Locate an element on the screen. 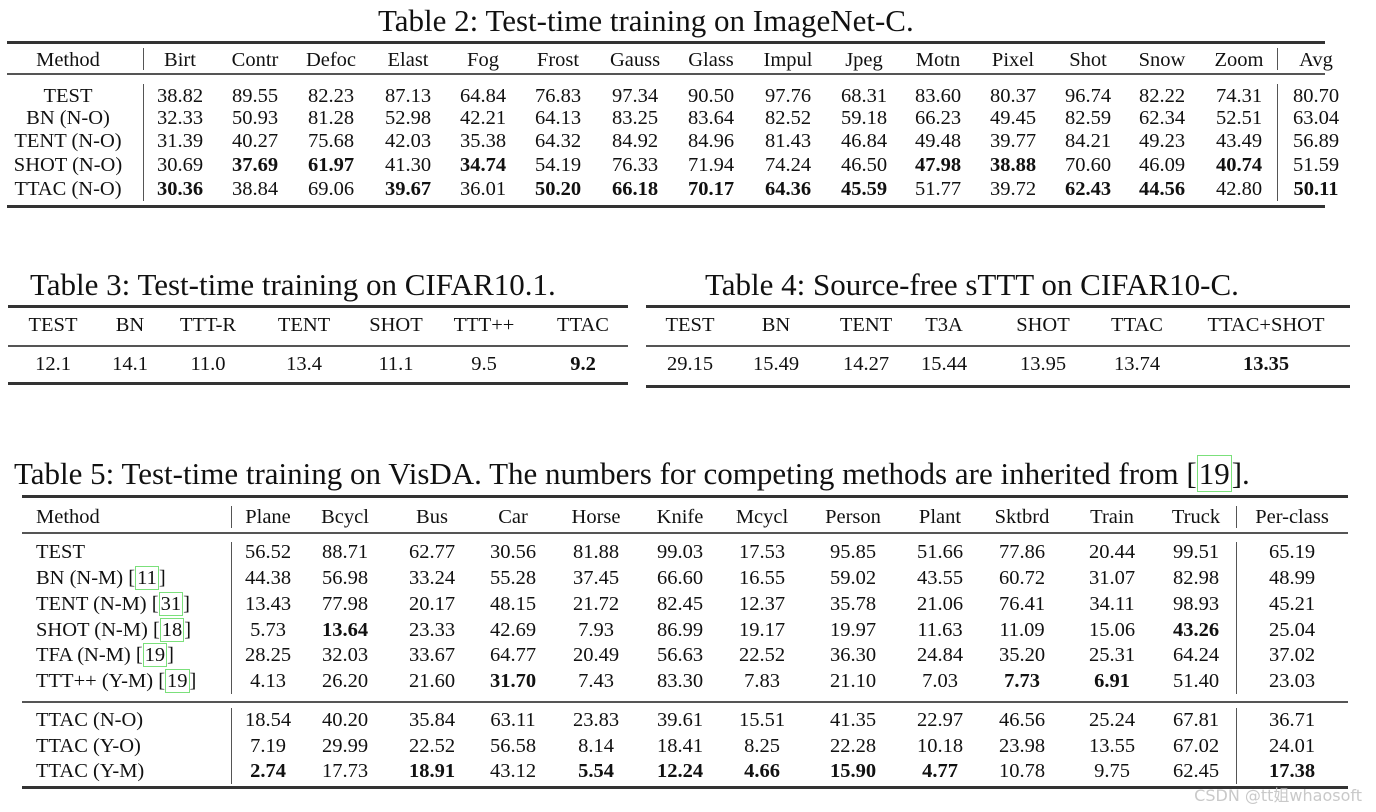 Image resolution: width=1376 pixels, height=812 pixels. table-cell: 31.07 is located at coordinates (1112, 578).